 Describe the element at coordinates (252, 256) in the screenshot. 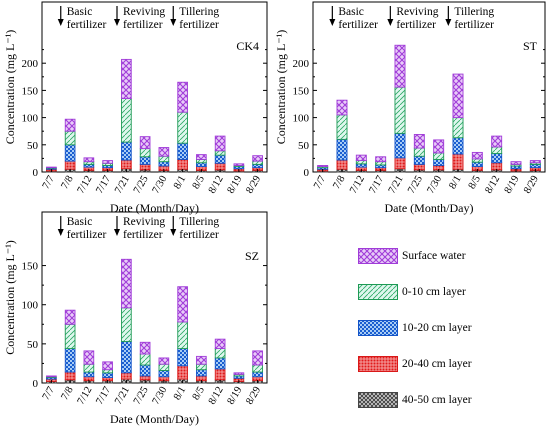

I see `panel-label: SZ` at that location.